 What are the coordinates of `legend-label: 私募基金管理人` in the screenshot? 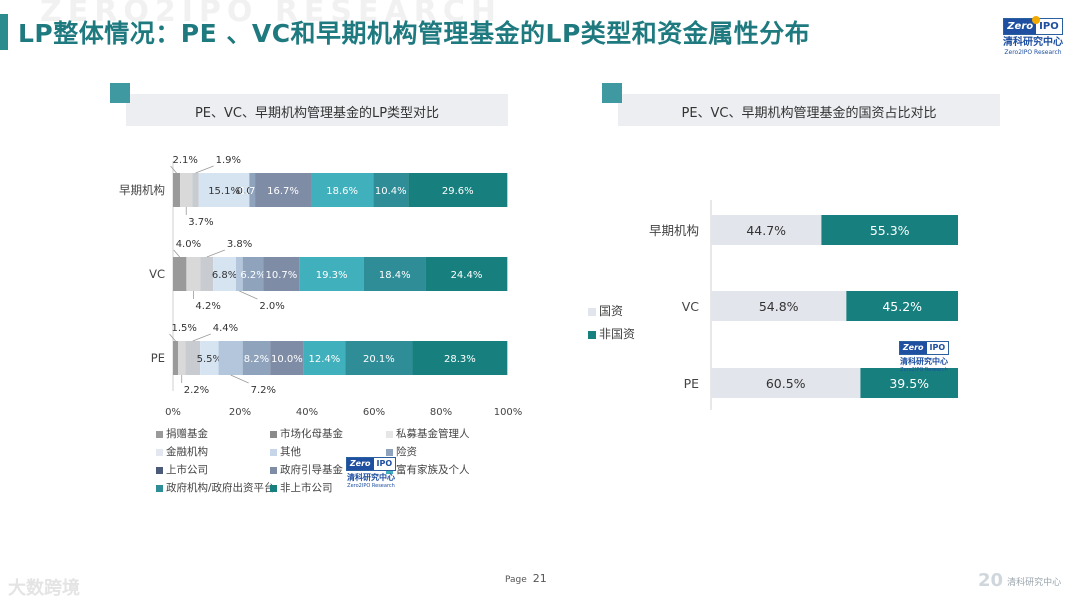 It's located at (433, 434).